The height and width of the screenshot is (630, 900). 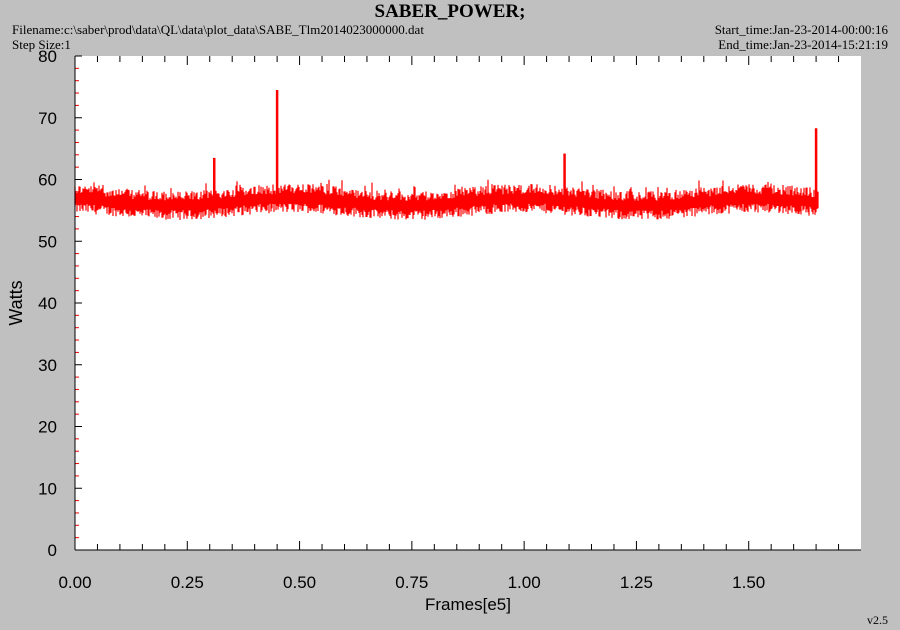 I want to click on end-time-label: End_time:Jan-23-2014-15:21:19, so click(x=803, y=44).